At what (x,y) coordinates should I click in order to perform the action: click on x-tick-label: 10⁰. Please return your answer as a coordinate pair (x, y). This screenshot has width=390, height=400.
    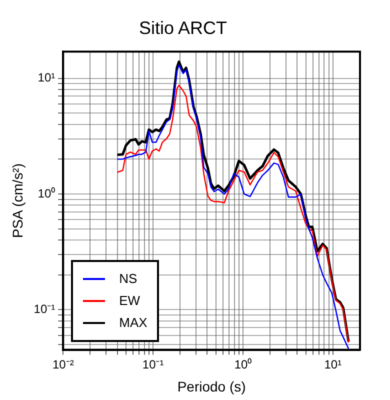
    Looking at the image, I should click on (243, 364).